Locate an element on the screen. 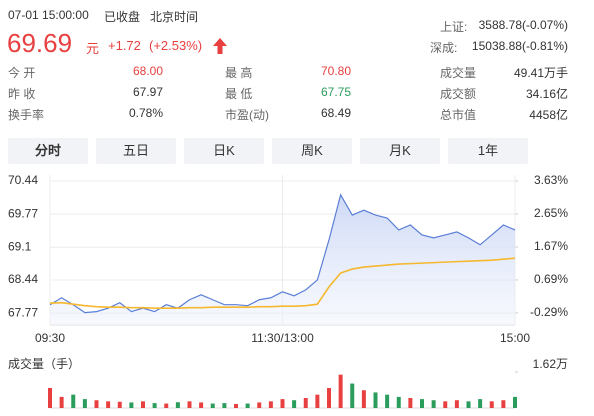  stat-label: 昨 收 is located at coordinates (22, 94).